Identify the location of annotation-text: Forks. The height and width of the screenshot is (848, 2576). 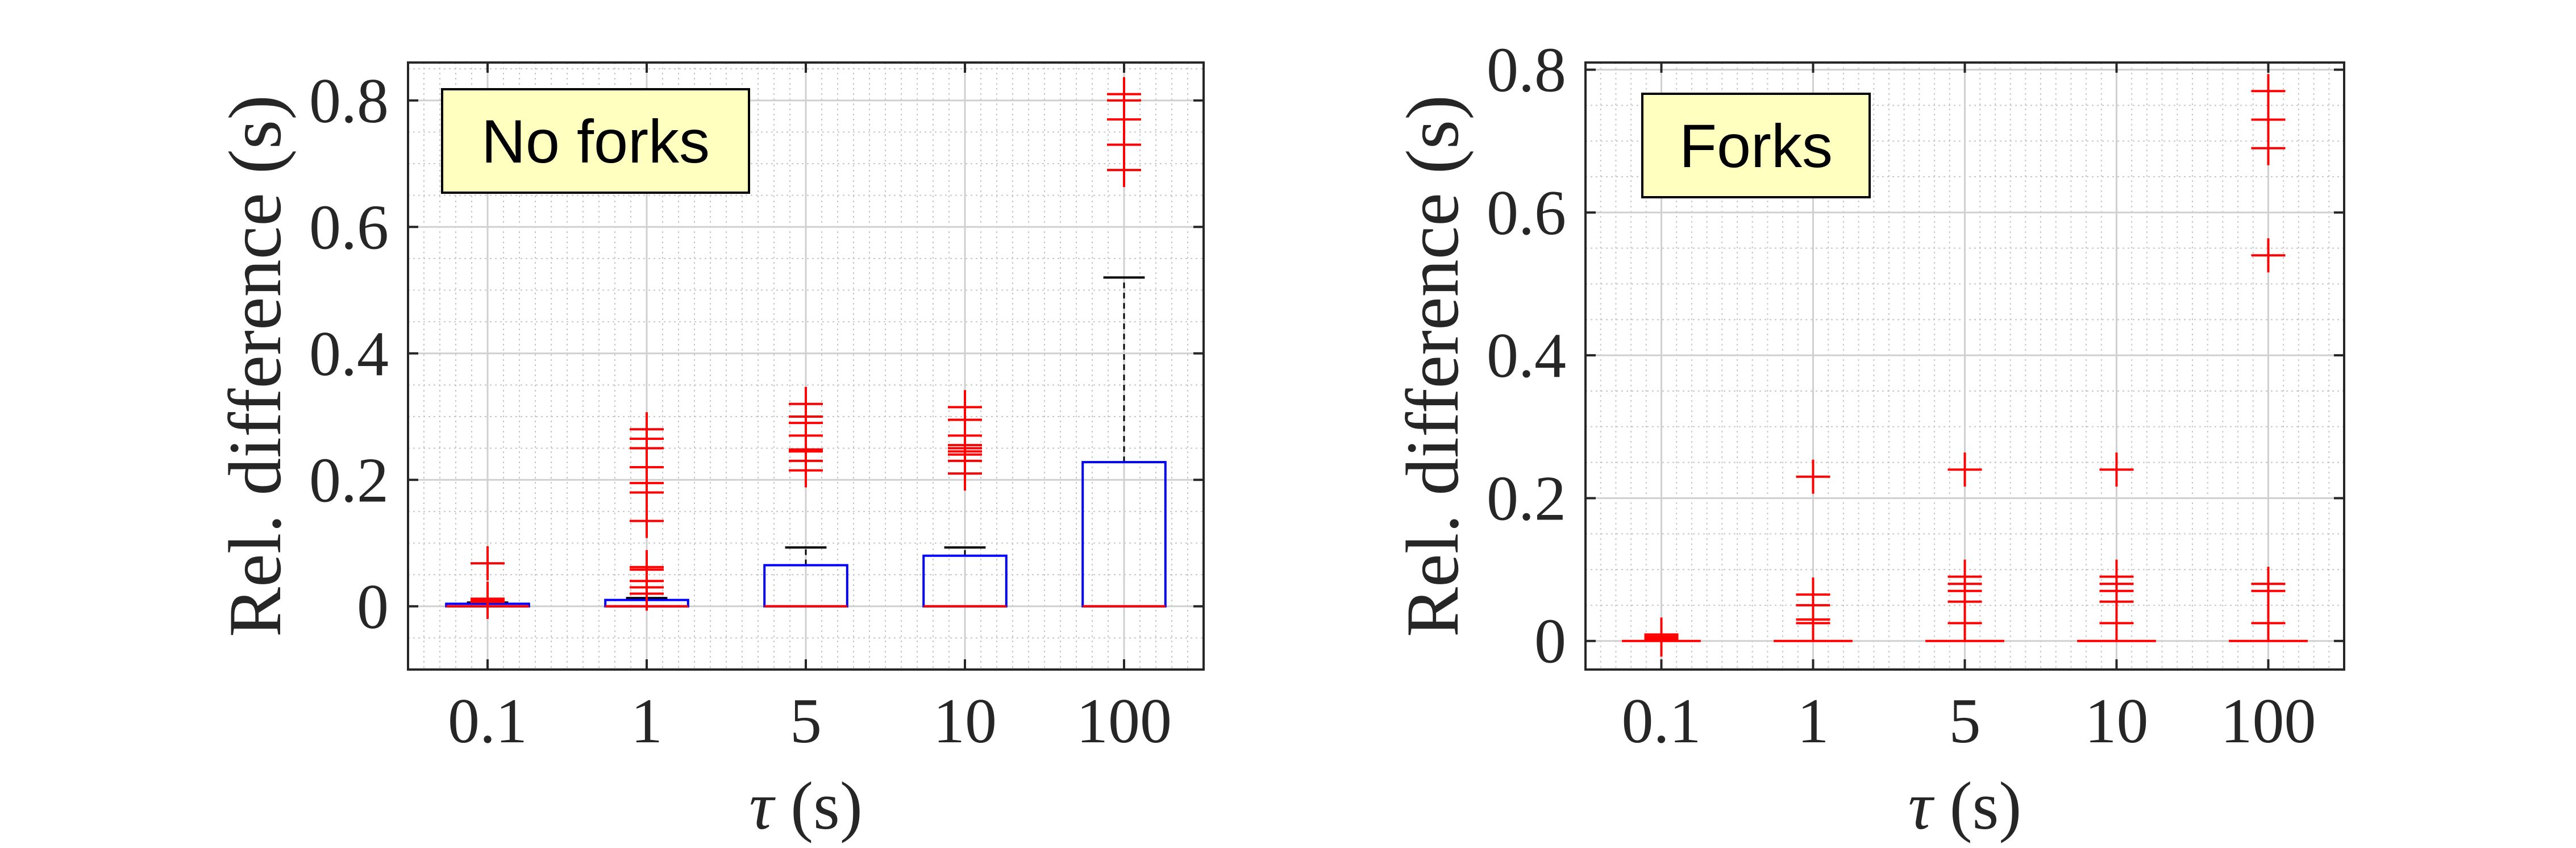
(1756, 146).